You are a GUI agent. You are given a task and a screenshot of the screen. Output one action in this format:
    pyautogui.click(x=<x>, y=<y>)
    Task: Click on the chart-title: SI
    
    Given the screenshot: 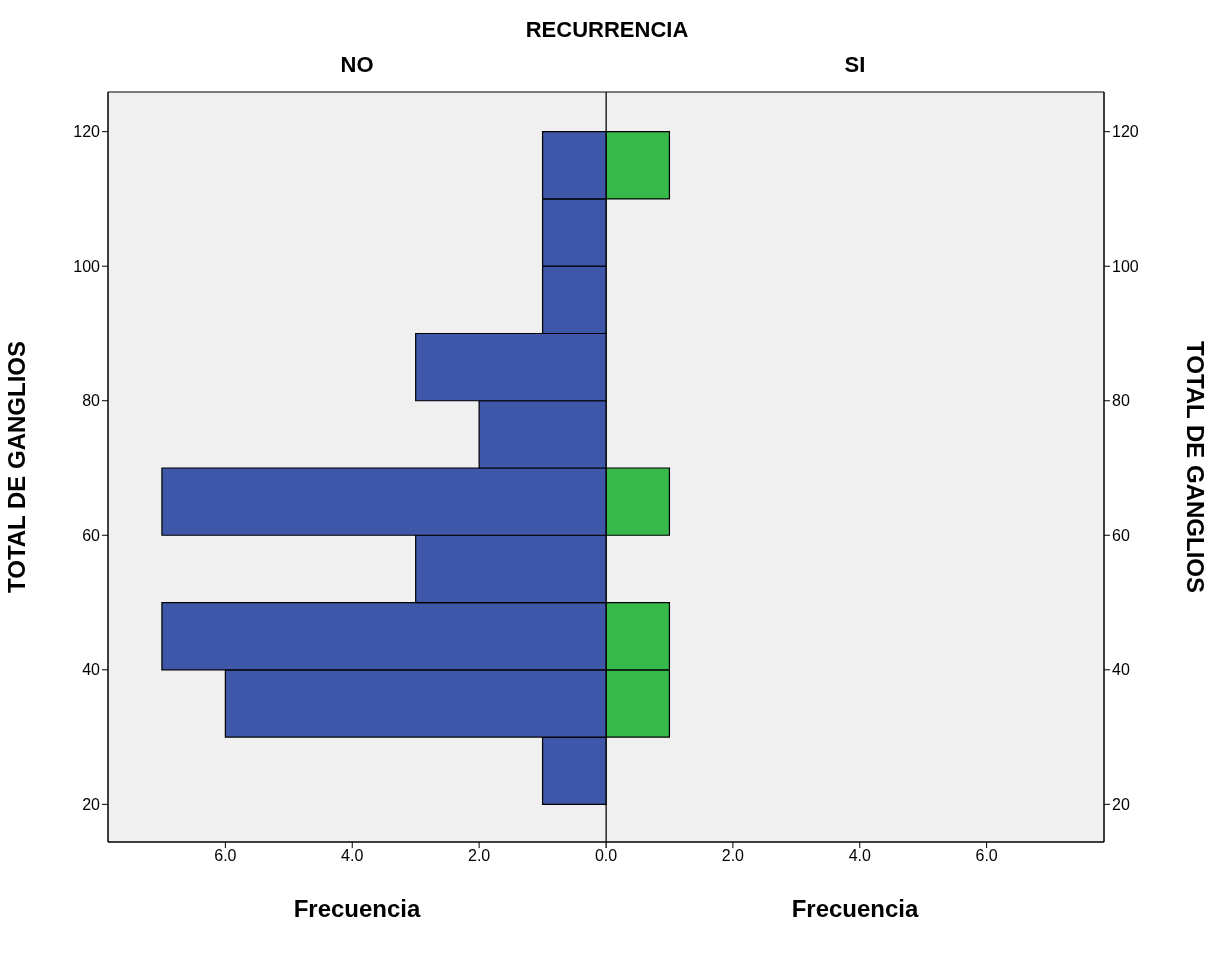 What is the action you would take?
    pyautogui.click(x=855, y=65)
    